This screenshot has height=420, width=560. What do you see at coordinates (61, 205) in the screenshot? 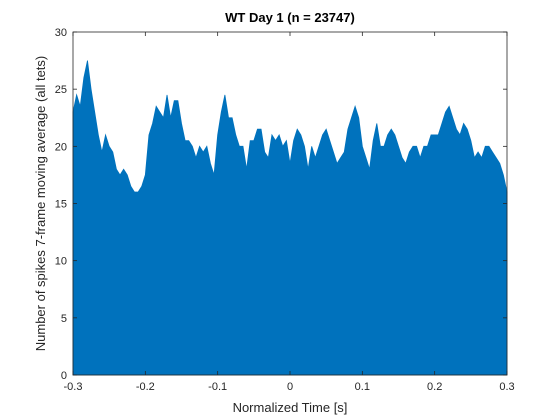
I see `y-tick-label: 15` at bounding box center [61, 205].